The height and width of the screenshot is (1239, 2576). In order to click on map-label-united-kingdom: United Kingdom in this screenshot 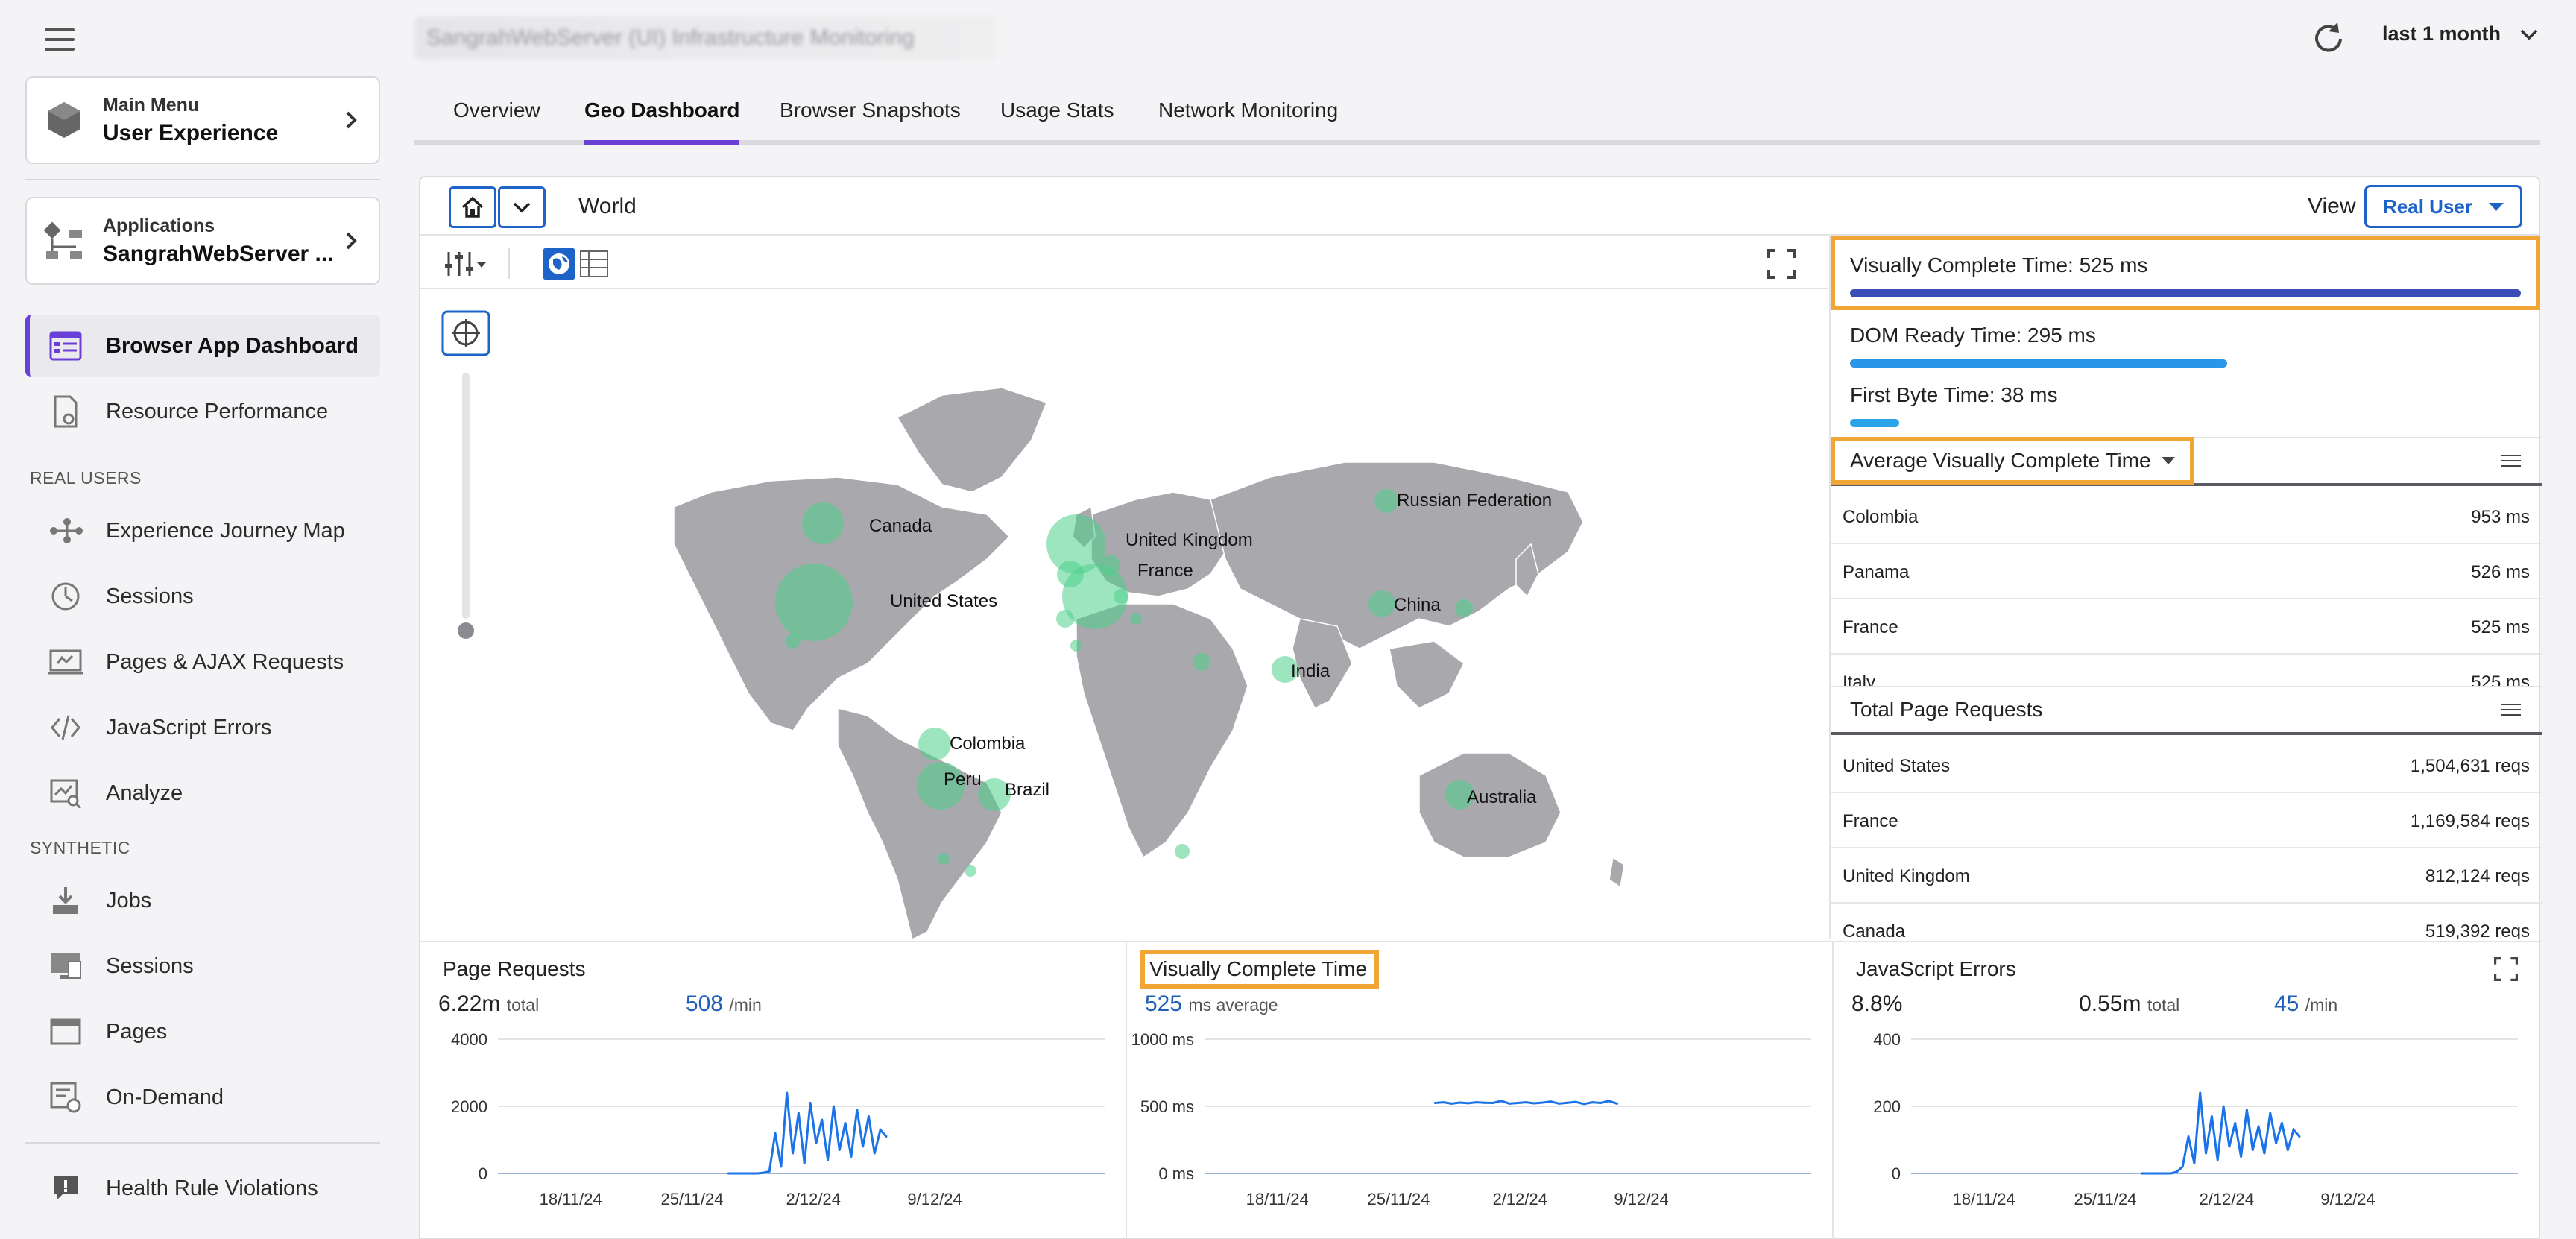, I will do `click(1189, 540)`.